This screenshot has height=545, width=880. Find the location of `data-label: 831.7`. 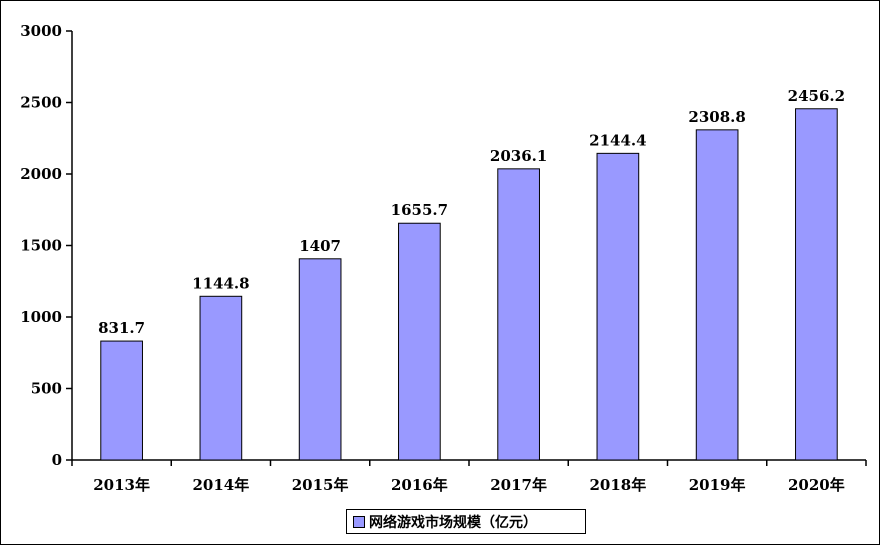

data-label: 831.7 is located at coordinates (121, 328).